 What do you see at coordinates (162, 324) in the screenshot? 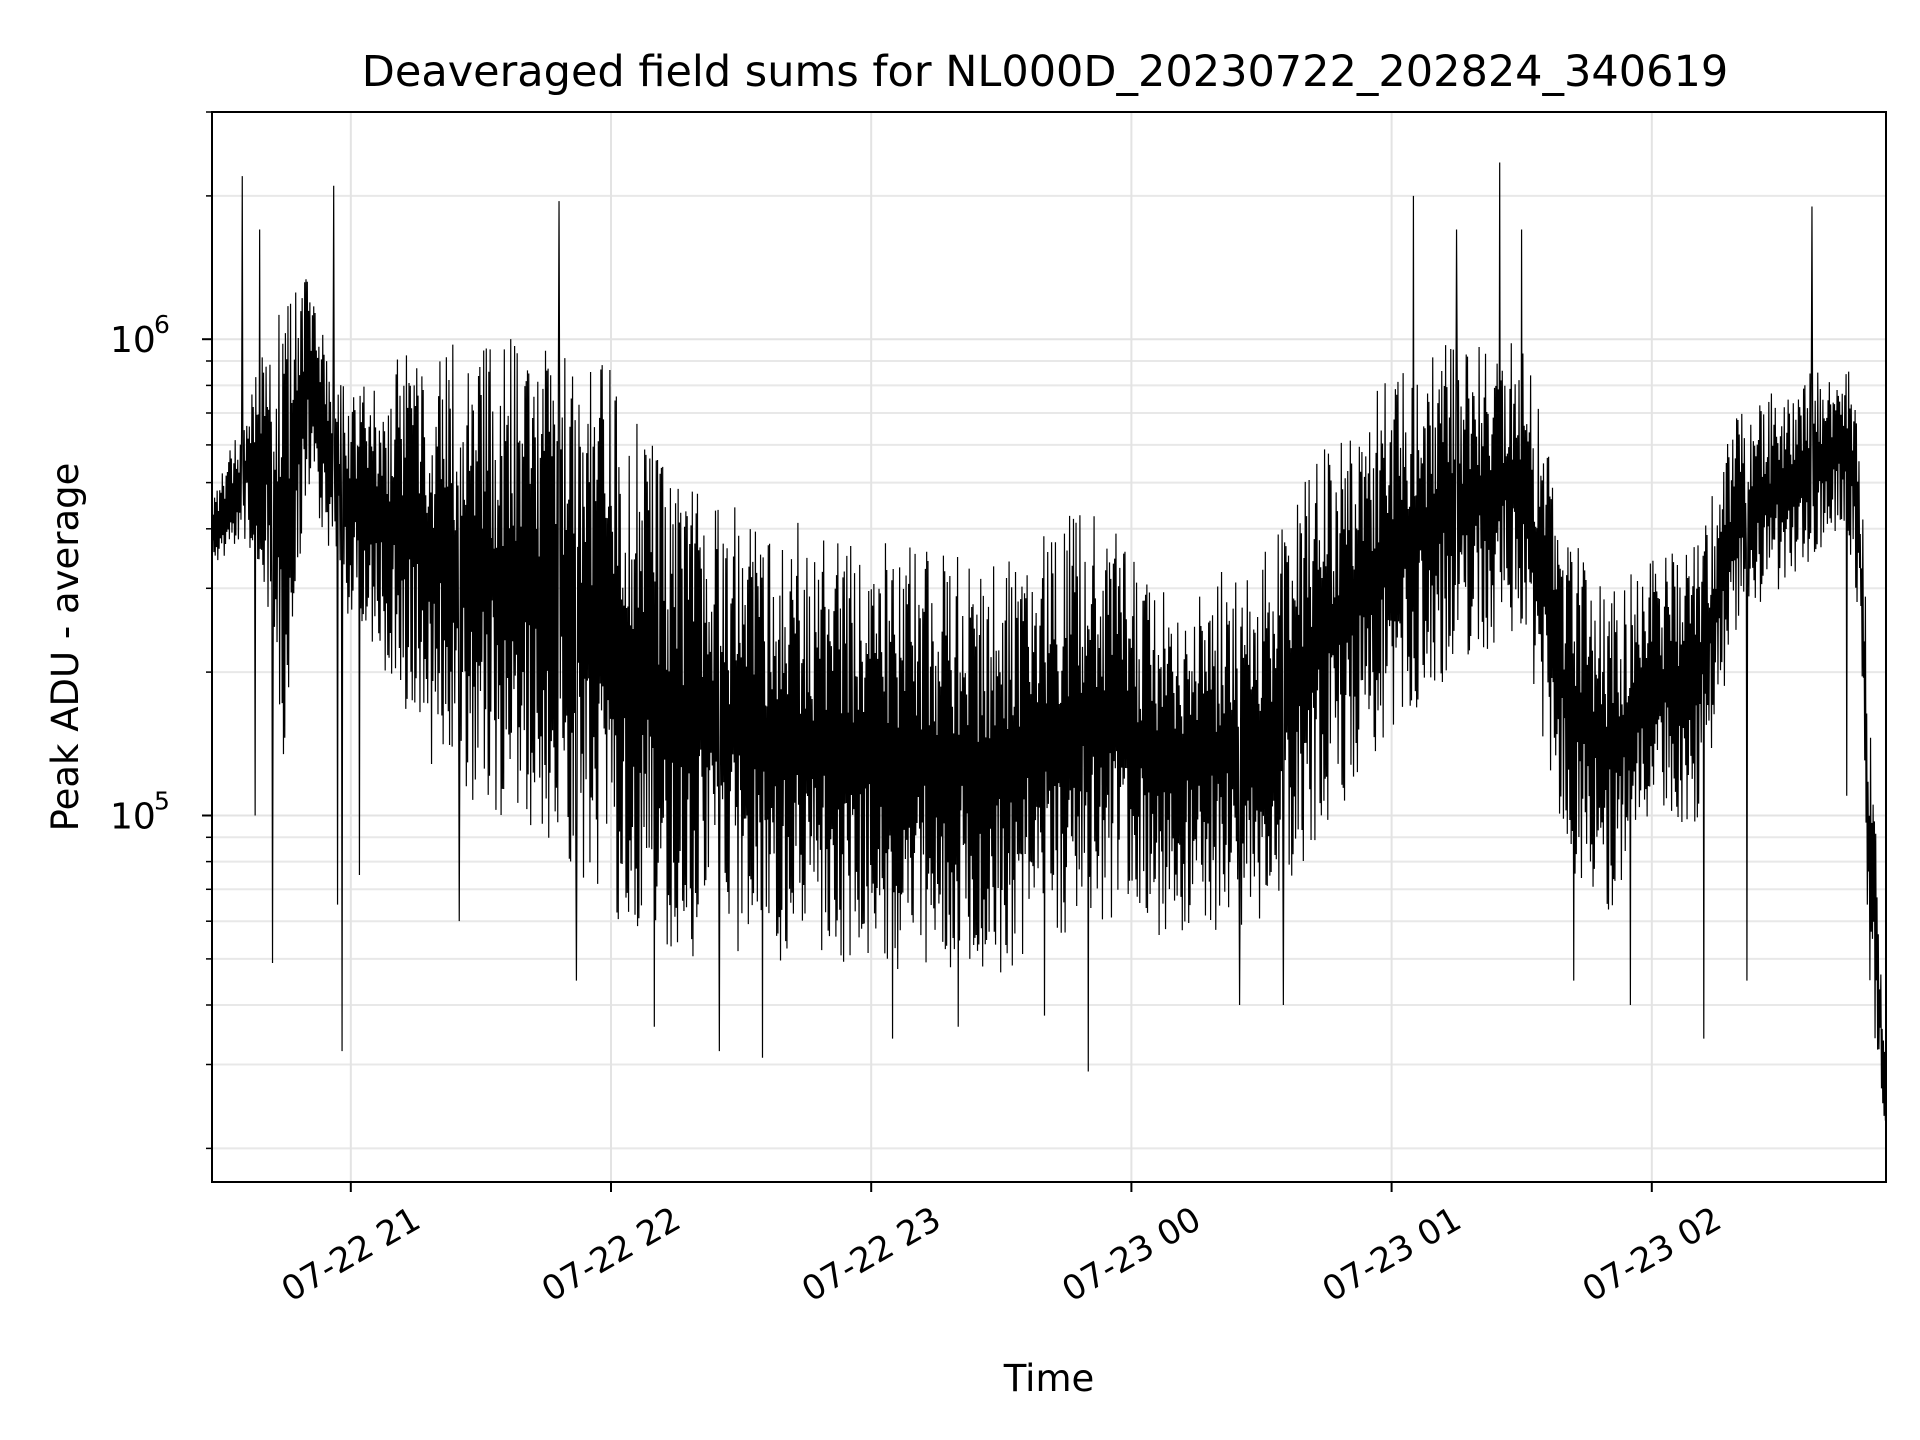
I see `y-tick-label-exponent: 6` at bounding box center [162, 324].